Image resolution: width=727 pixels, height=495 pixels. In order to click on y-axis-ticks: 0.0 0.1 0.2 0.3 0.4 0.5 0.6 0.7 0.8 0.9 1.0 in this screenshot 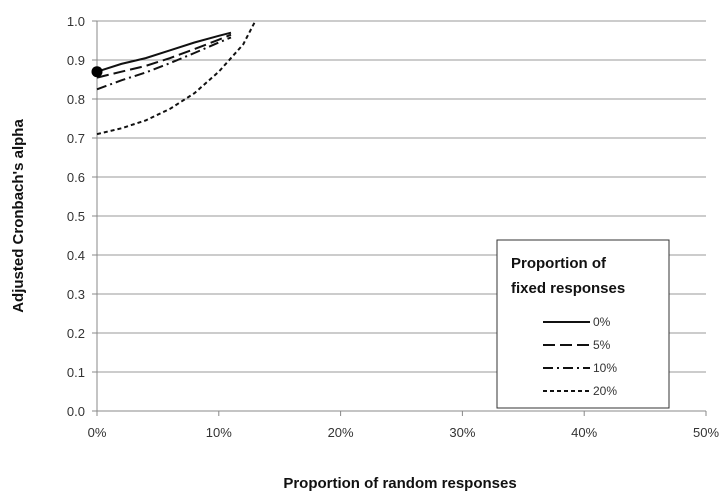, I will do `click(82, 216)`.